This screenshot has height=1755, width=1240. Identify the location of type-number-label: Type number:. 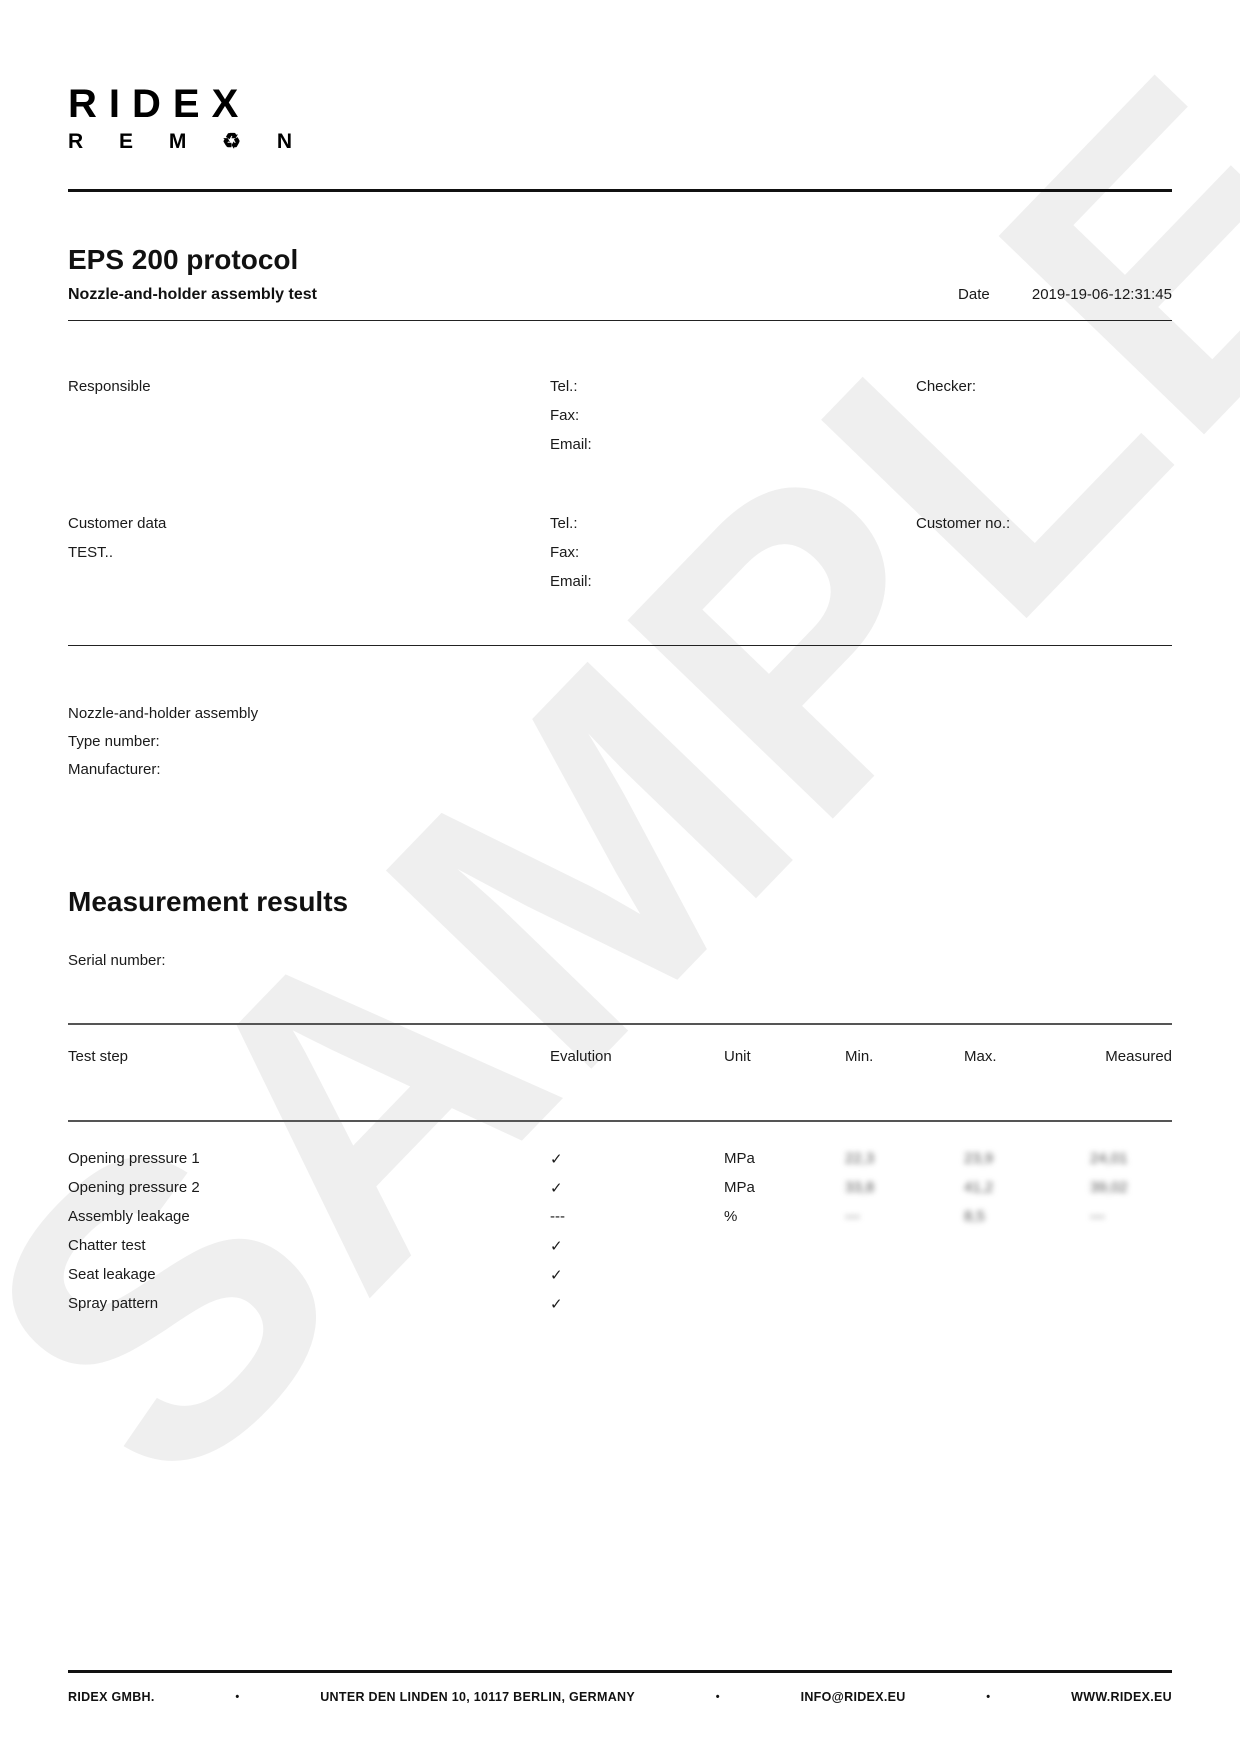
(114, 741).